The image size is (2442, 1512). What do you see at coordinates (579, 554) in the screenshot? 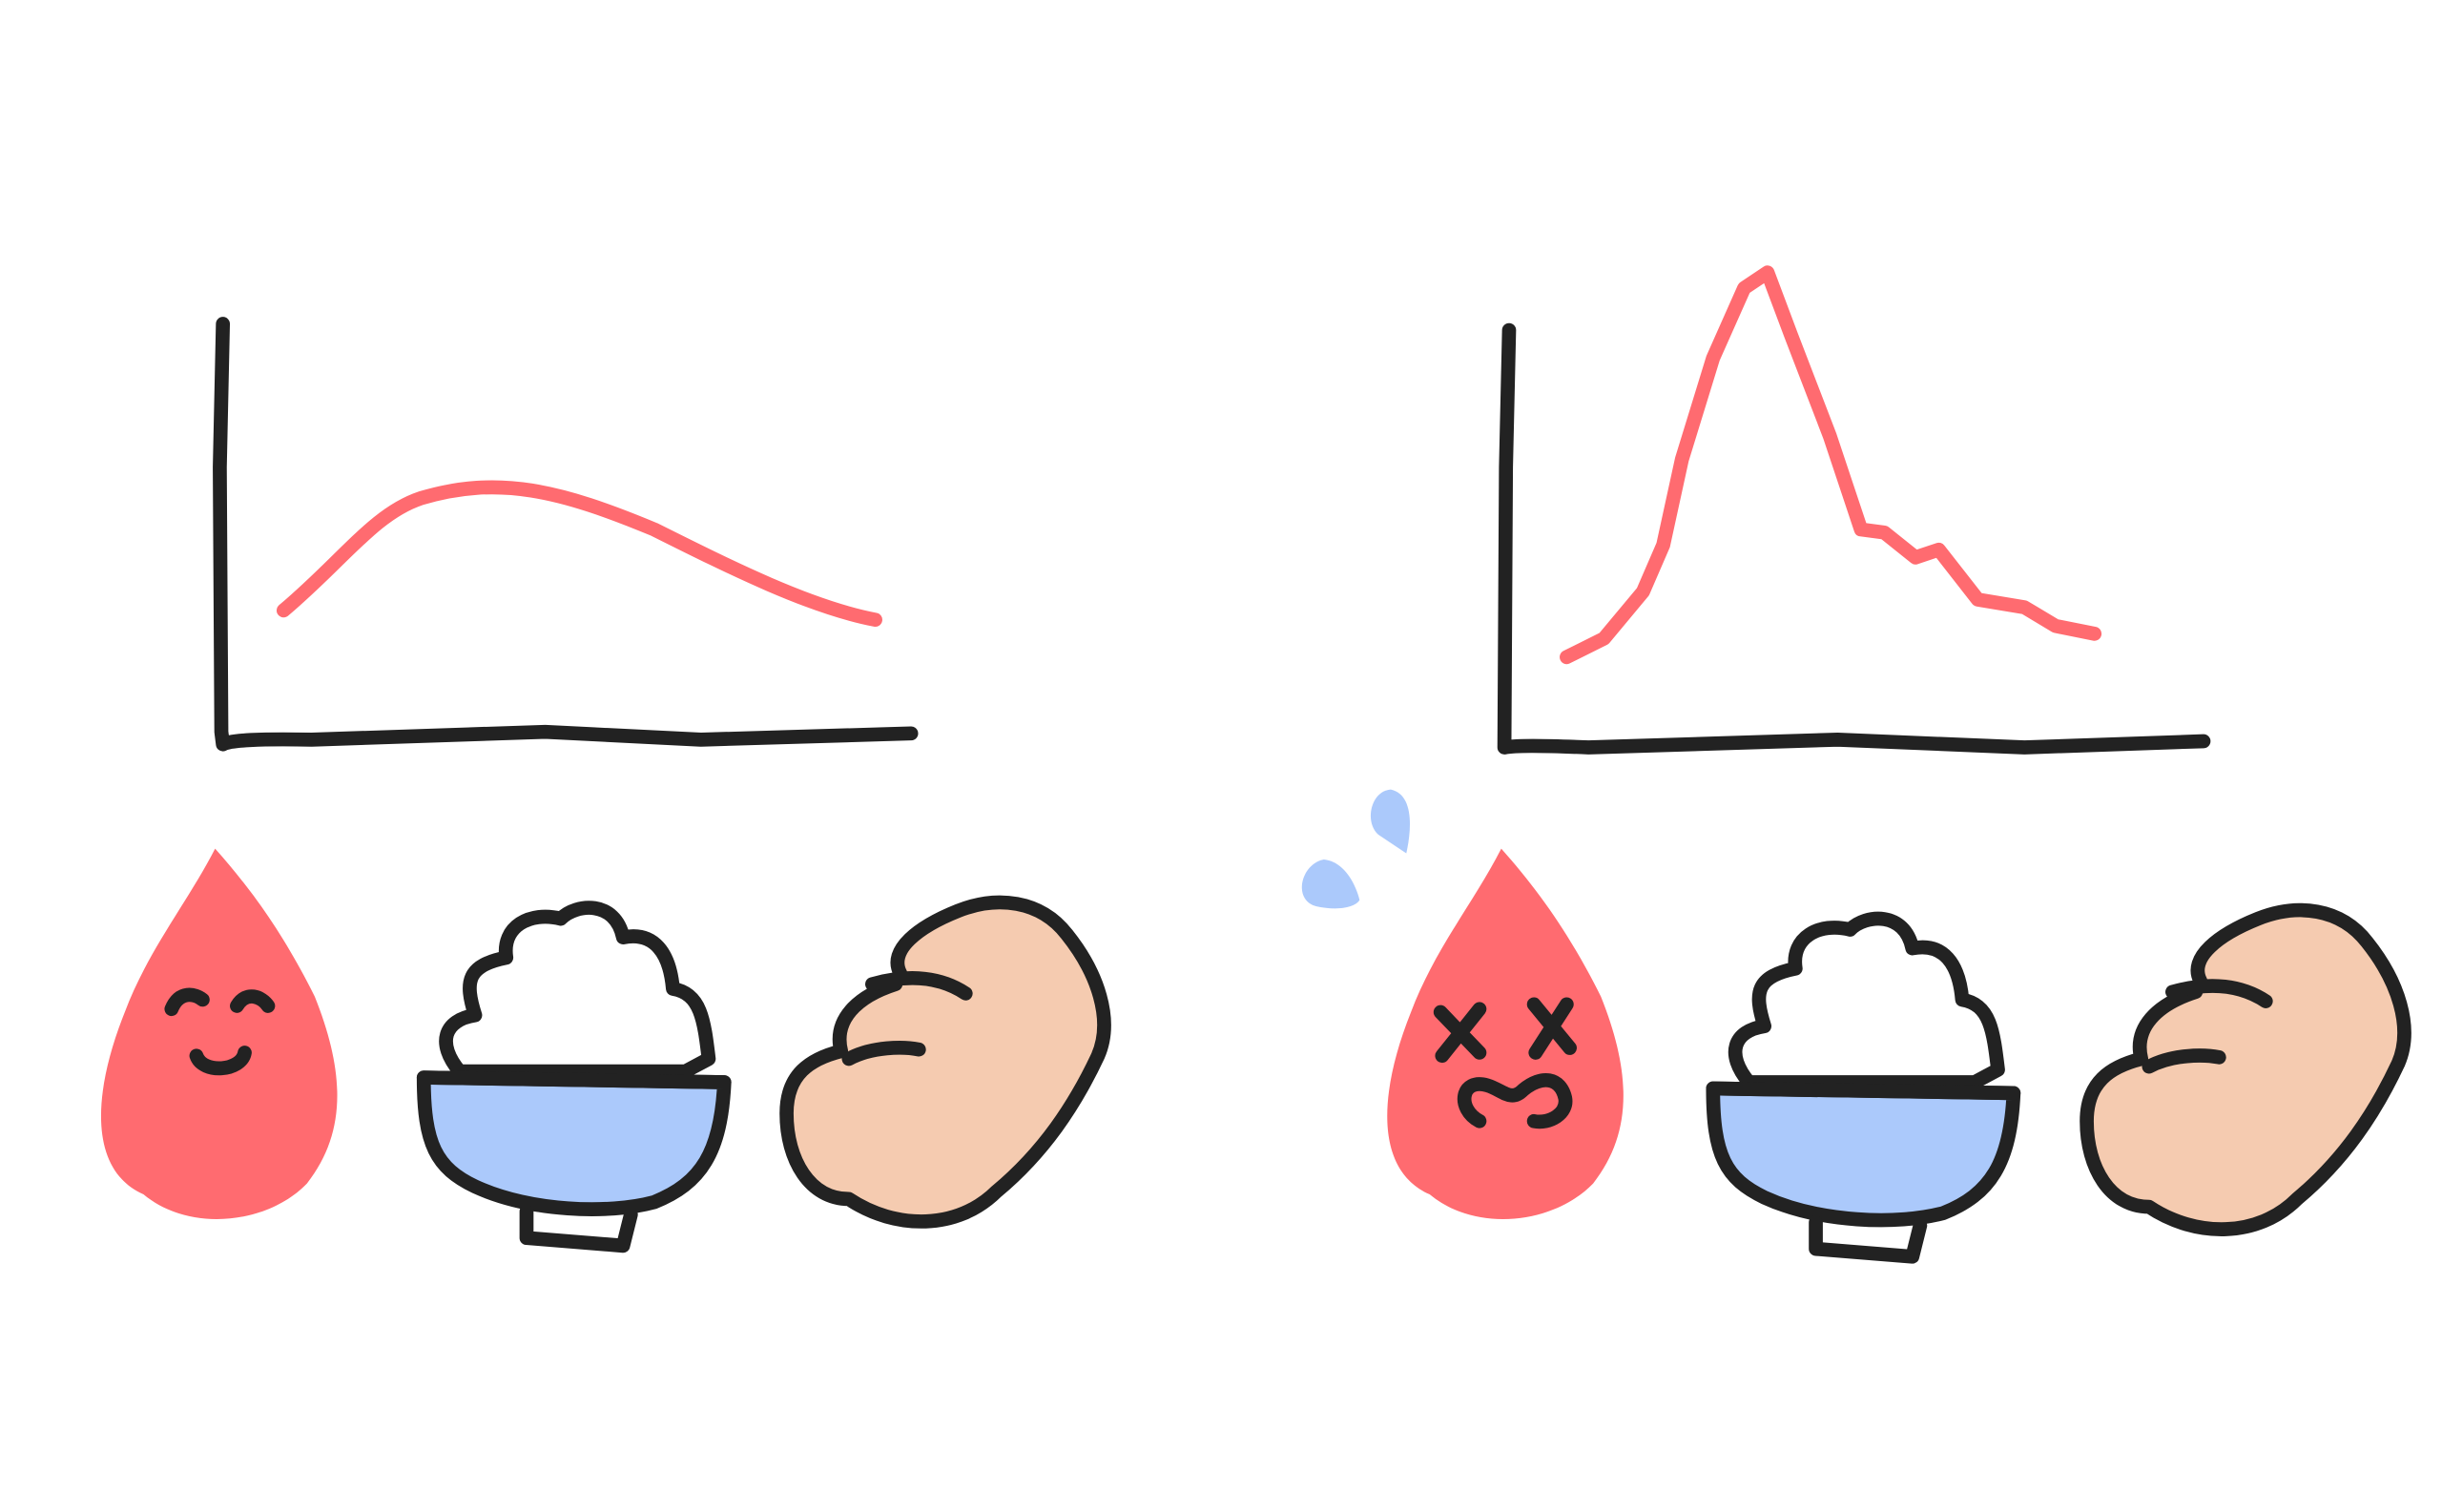
I see `glucose-curve` at bounding box center [579, 554].